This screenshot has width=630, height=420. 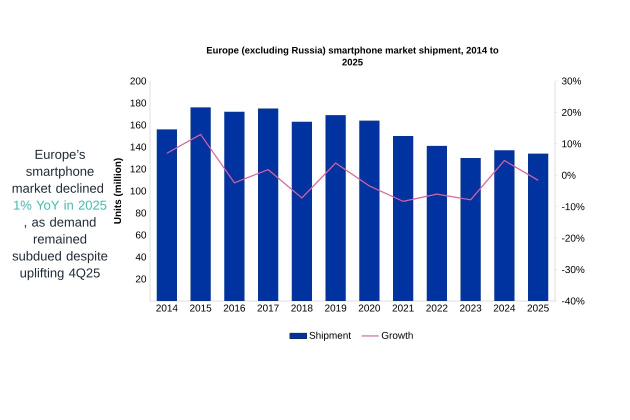 What do you see at coordinates (138, 169) in the screenshot?
I see `y-tick-label: 120` at bounding box center [138, 169].